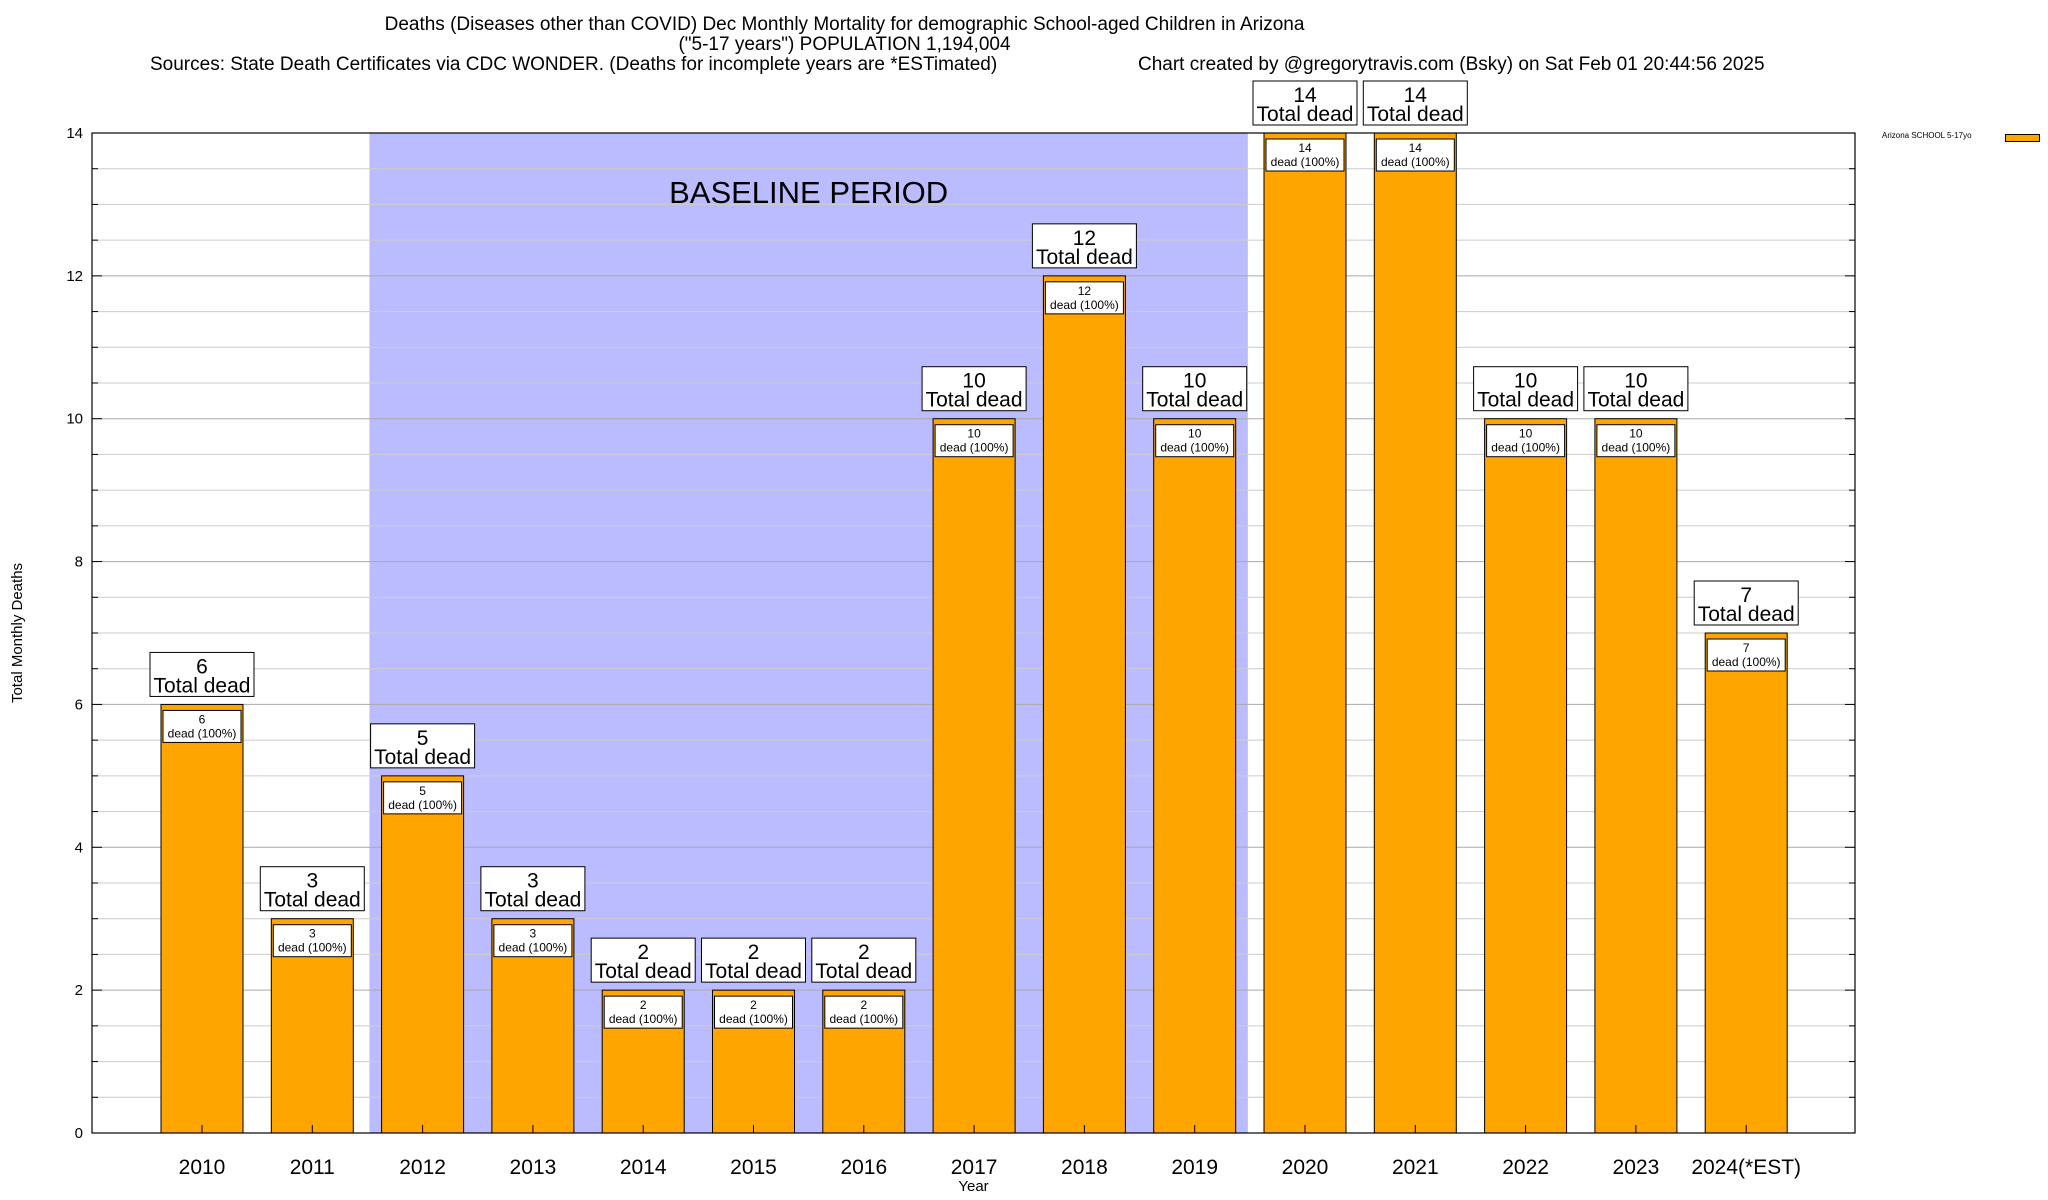 The width and height of the screenshot is (2048, 1200). Describe the element at coordinates (1084, 1167) in the screenshot. I see `x-tick-label: 2018` at that location.